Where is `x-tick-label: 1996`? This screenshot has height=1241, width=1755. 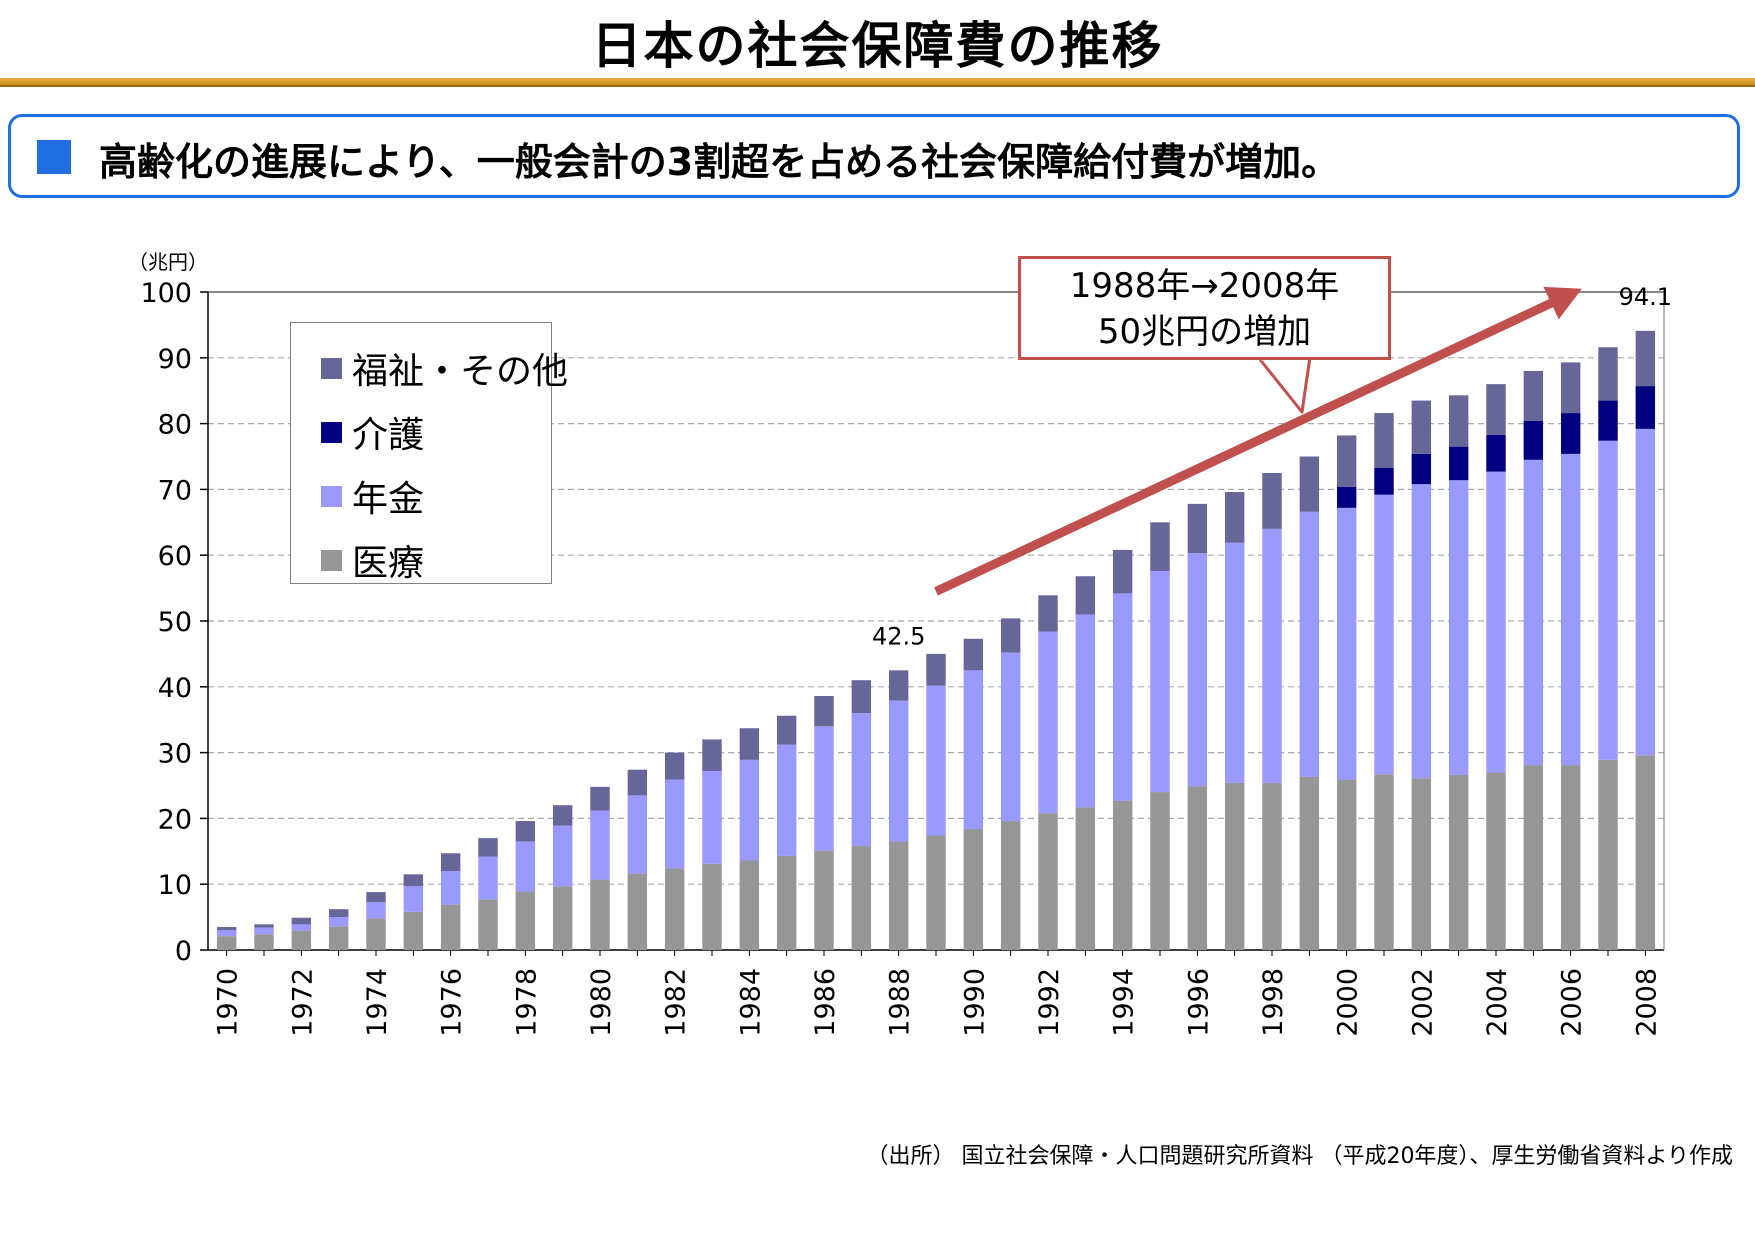 x-tick-label: 1996 is located at coordinates (1198, 1002).